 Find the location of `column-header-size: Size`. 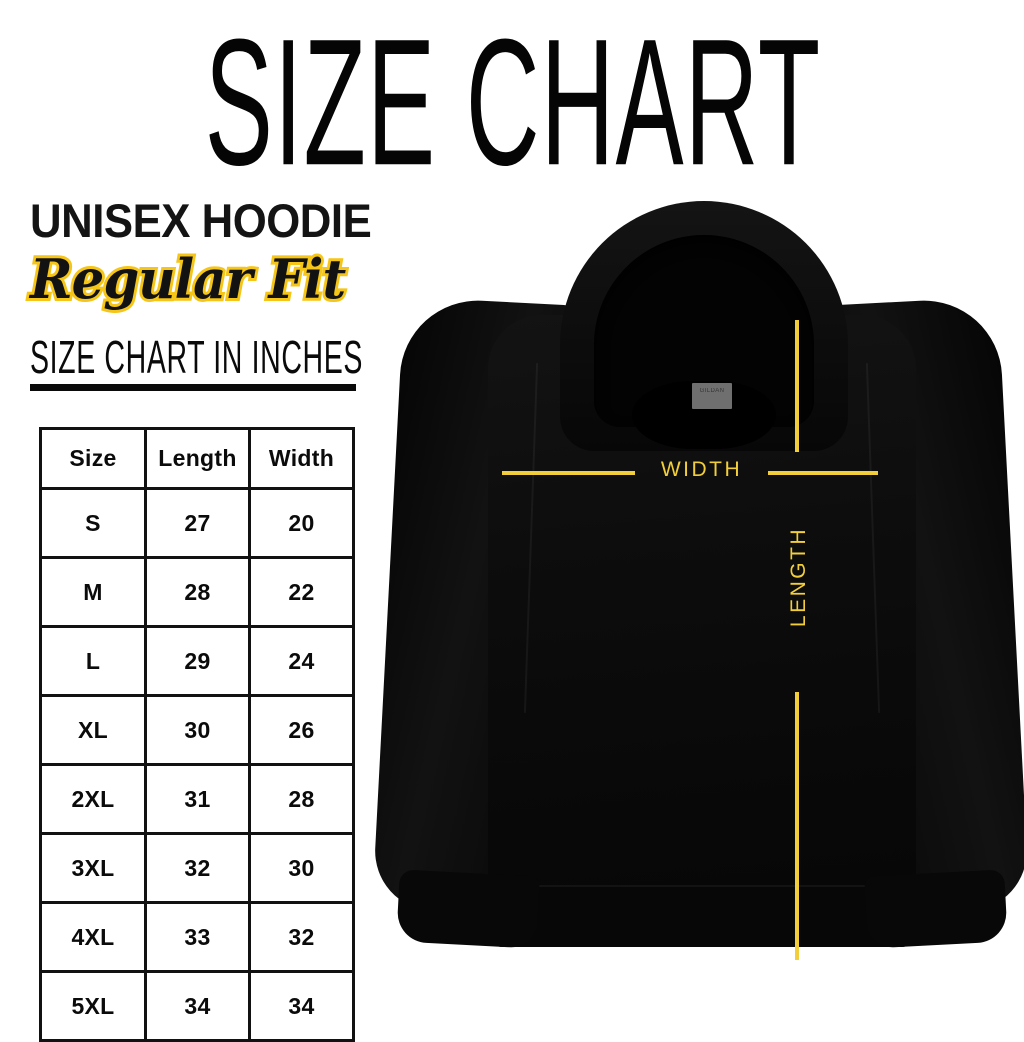

column-header-size: Size is located at coordinates (93, 458).